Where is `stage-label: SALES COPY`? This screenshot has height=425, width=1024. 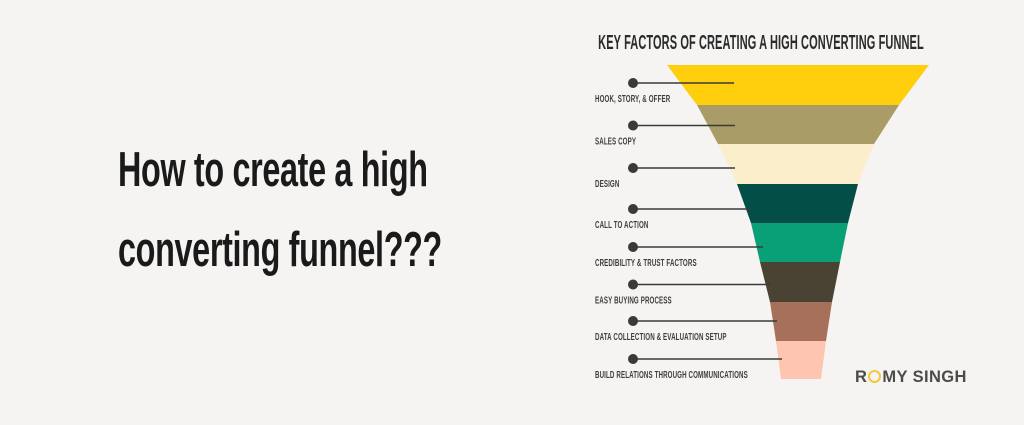 stage-label: SALES COPY is located at coordinates (615, 141).